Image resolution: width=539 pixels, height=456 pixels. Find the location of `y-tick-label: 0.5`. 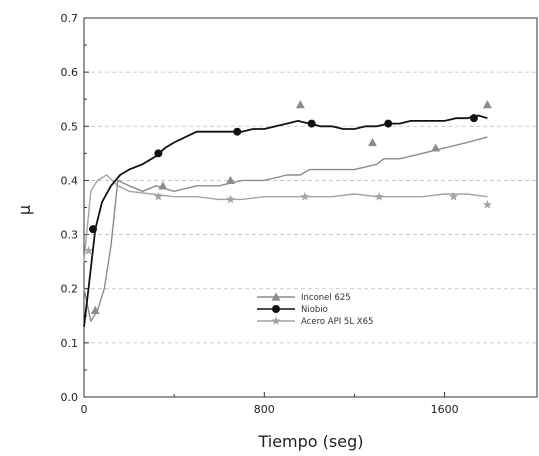

y-tick-label: 0.5 is located at coordinates (70, 126).